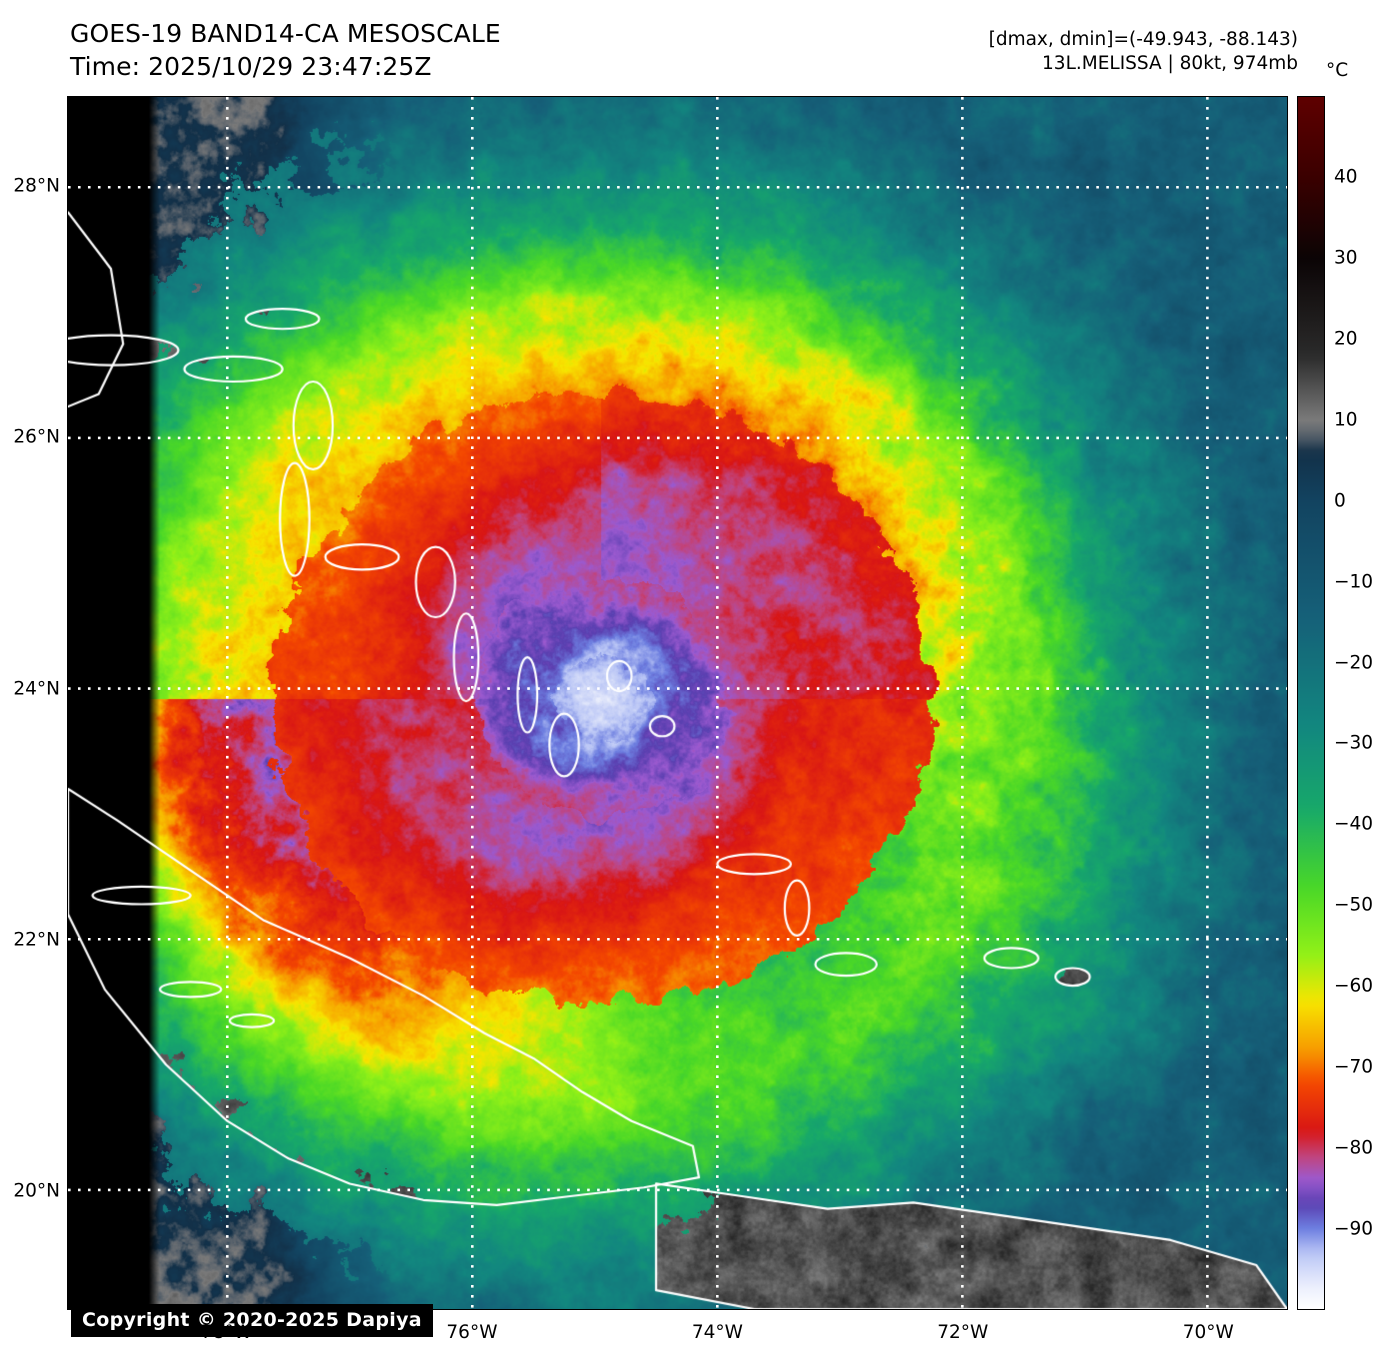 The width and height of the screenshot is (1390, 1359). What do you see at coordinates (1346, 420) in the screenshot?
I see `colorbar-tick-10: 10` at bounding box center [1346, 420].